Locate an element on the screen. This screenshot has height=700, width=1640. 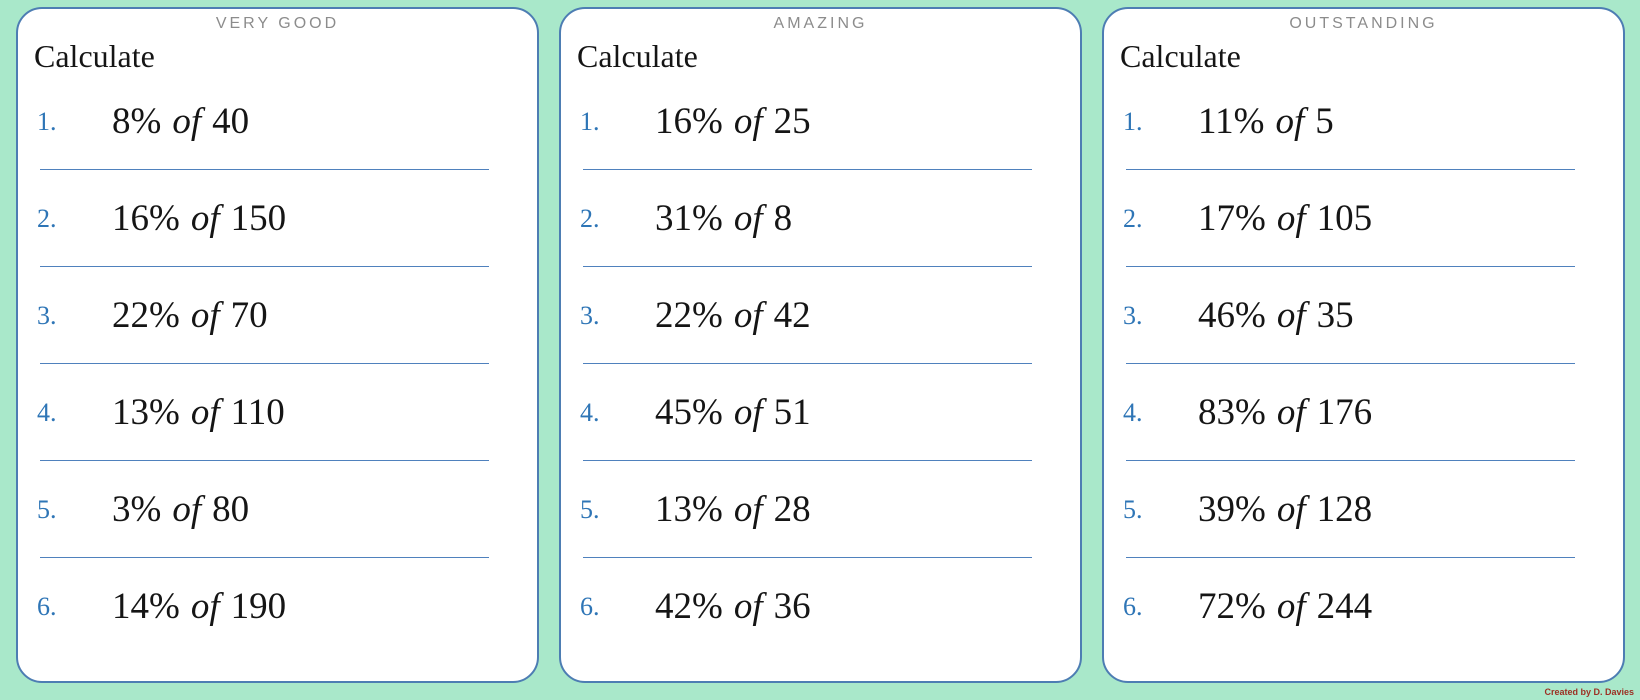
problem-value: 110 is located at coordinates (257, 412).